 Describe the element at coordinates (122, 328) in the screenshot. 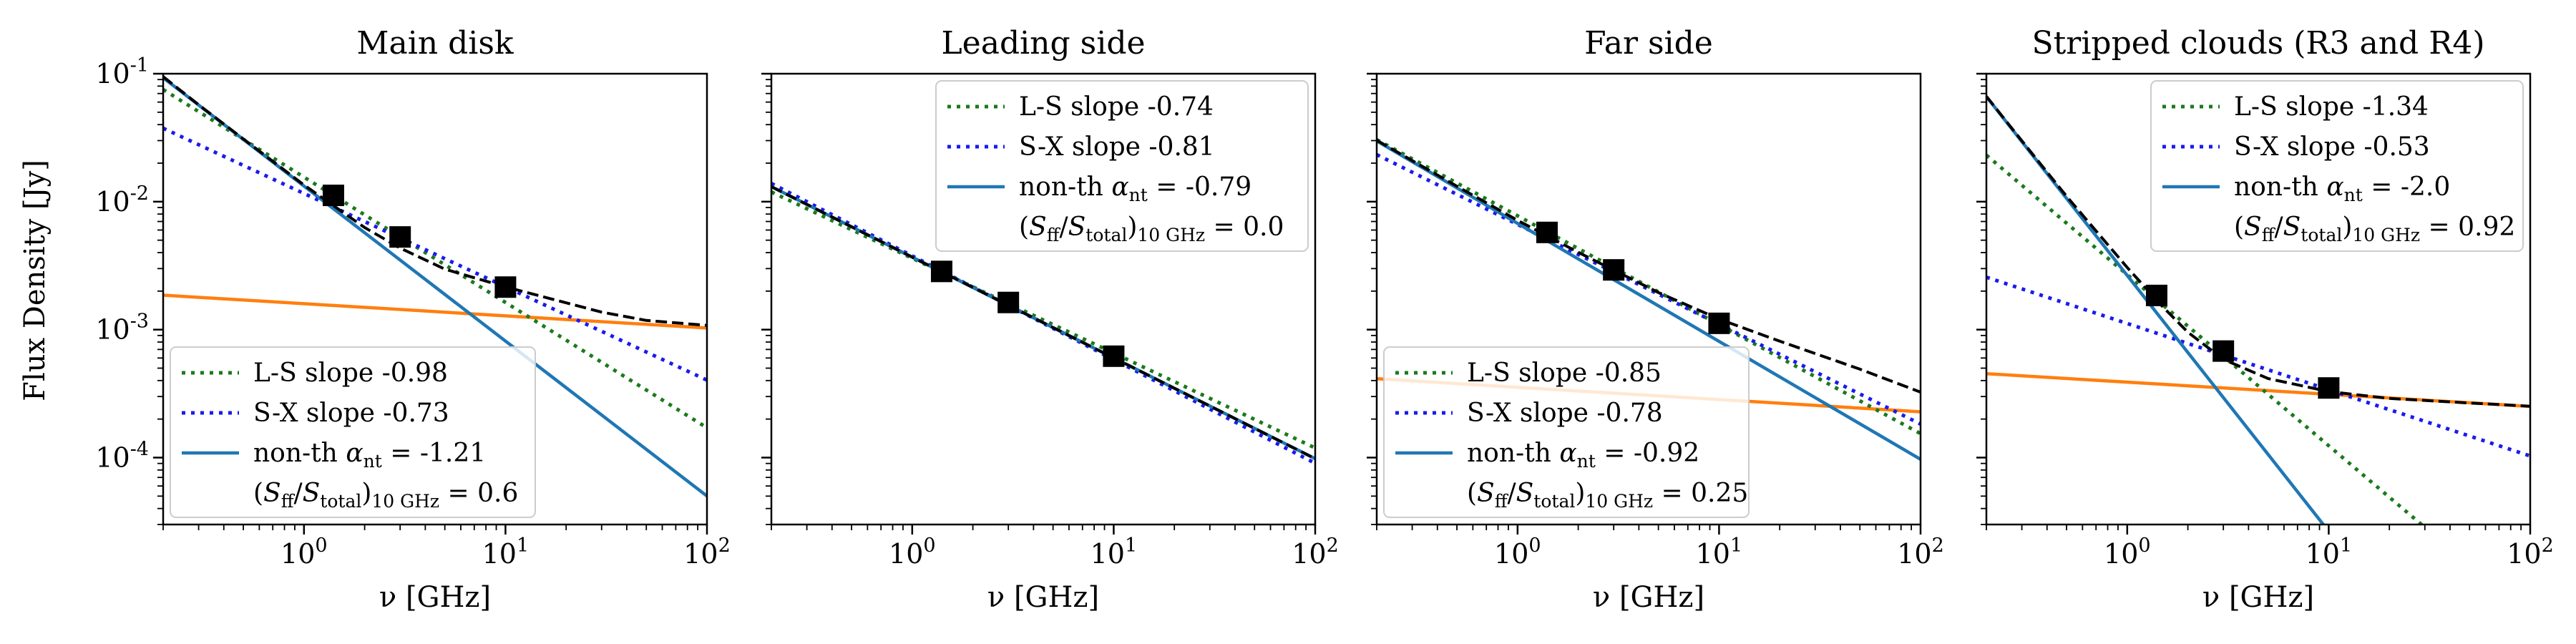

I see `y-tick-label: 10⁻³` at that location.